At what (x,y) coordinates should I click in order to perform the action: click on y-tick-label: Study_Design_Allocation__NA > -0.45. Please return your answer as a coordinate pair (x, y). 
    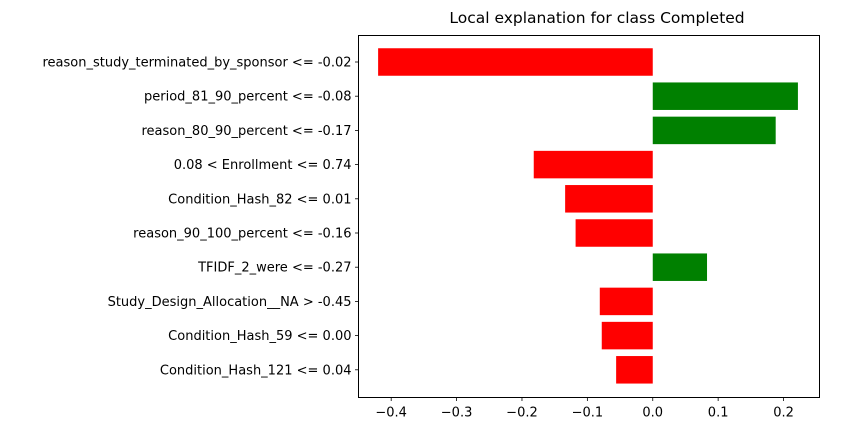
    Looking at the image, I should click on (230, 302).